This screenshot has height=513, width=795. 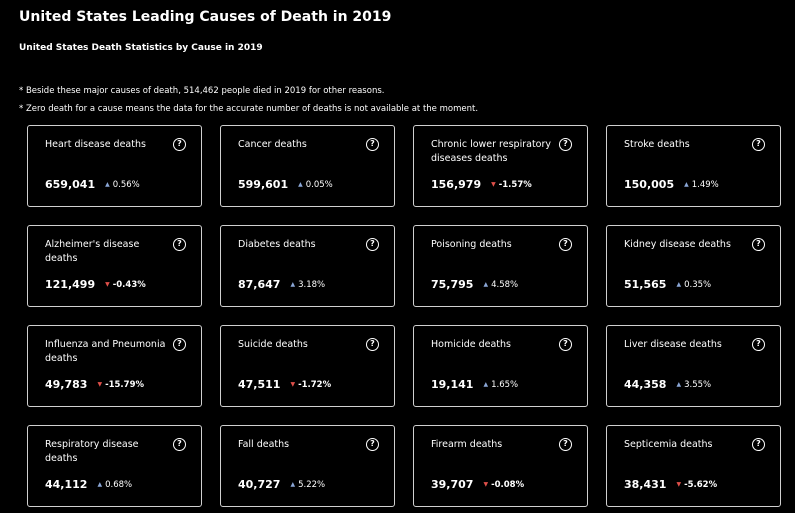 I want to click on card-kidney-disease: Kidney disease deaths ? 51,565 ▲ 0.35%, so click(x=693, y=266).